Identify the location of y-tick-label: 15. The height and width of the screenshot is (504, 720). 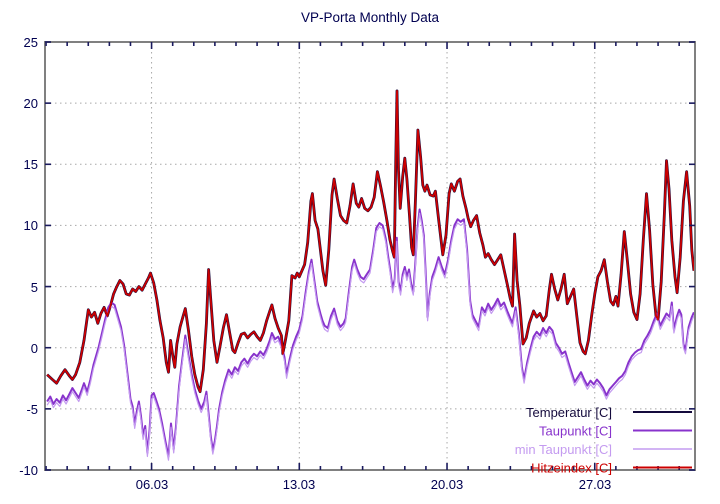
(31, 164).